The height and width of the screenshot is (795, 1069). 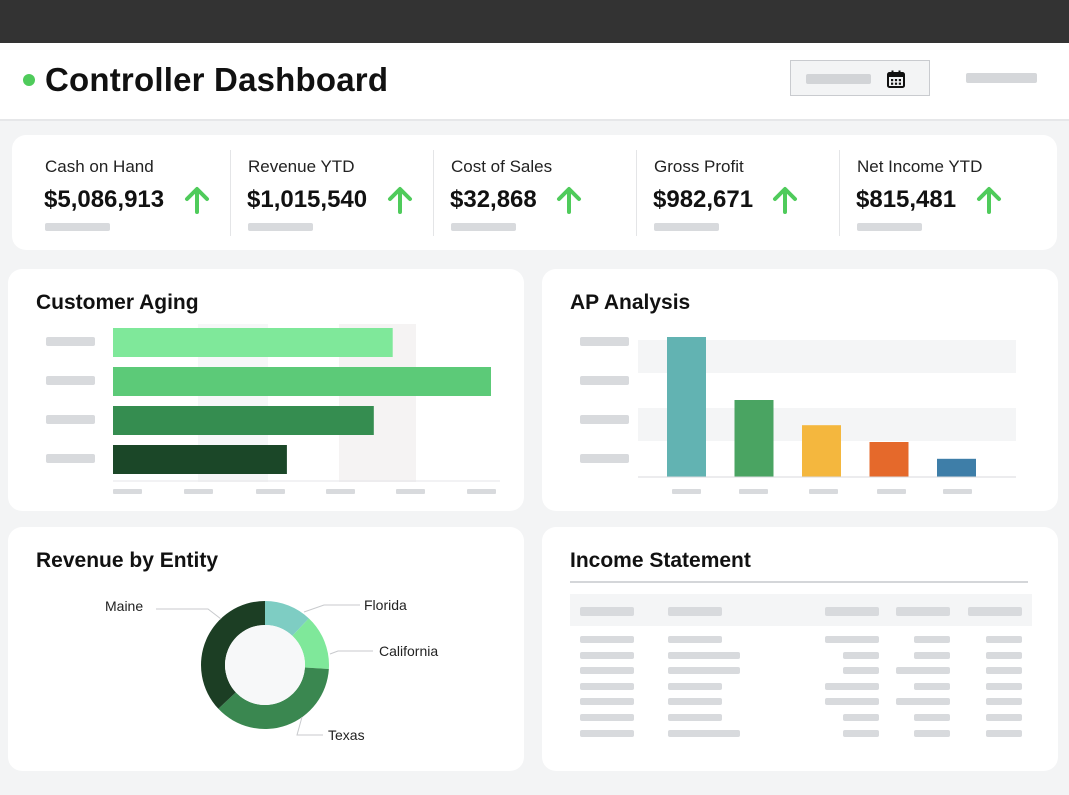 What do you see at coordinates (660, 560) in the screenshot?
I see `income-statement-title: Income Statement` at bounding box center [660, 560].